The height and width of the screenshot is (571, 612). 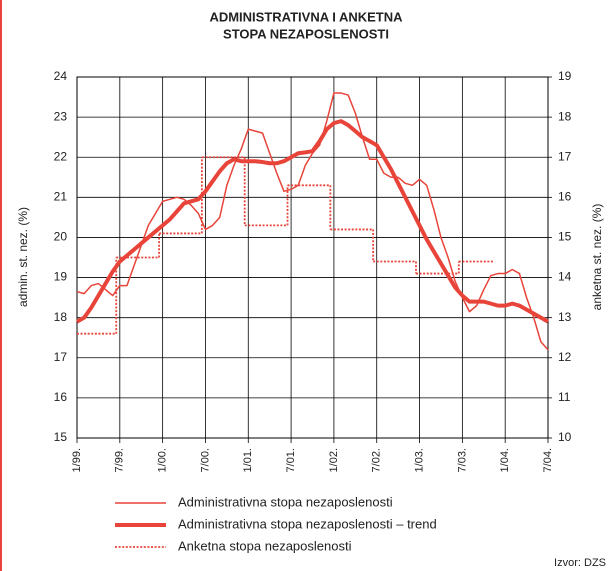 I want to click on x-tick-label: 7/03., so click(x=462, y=460).